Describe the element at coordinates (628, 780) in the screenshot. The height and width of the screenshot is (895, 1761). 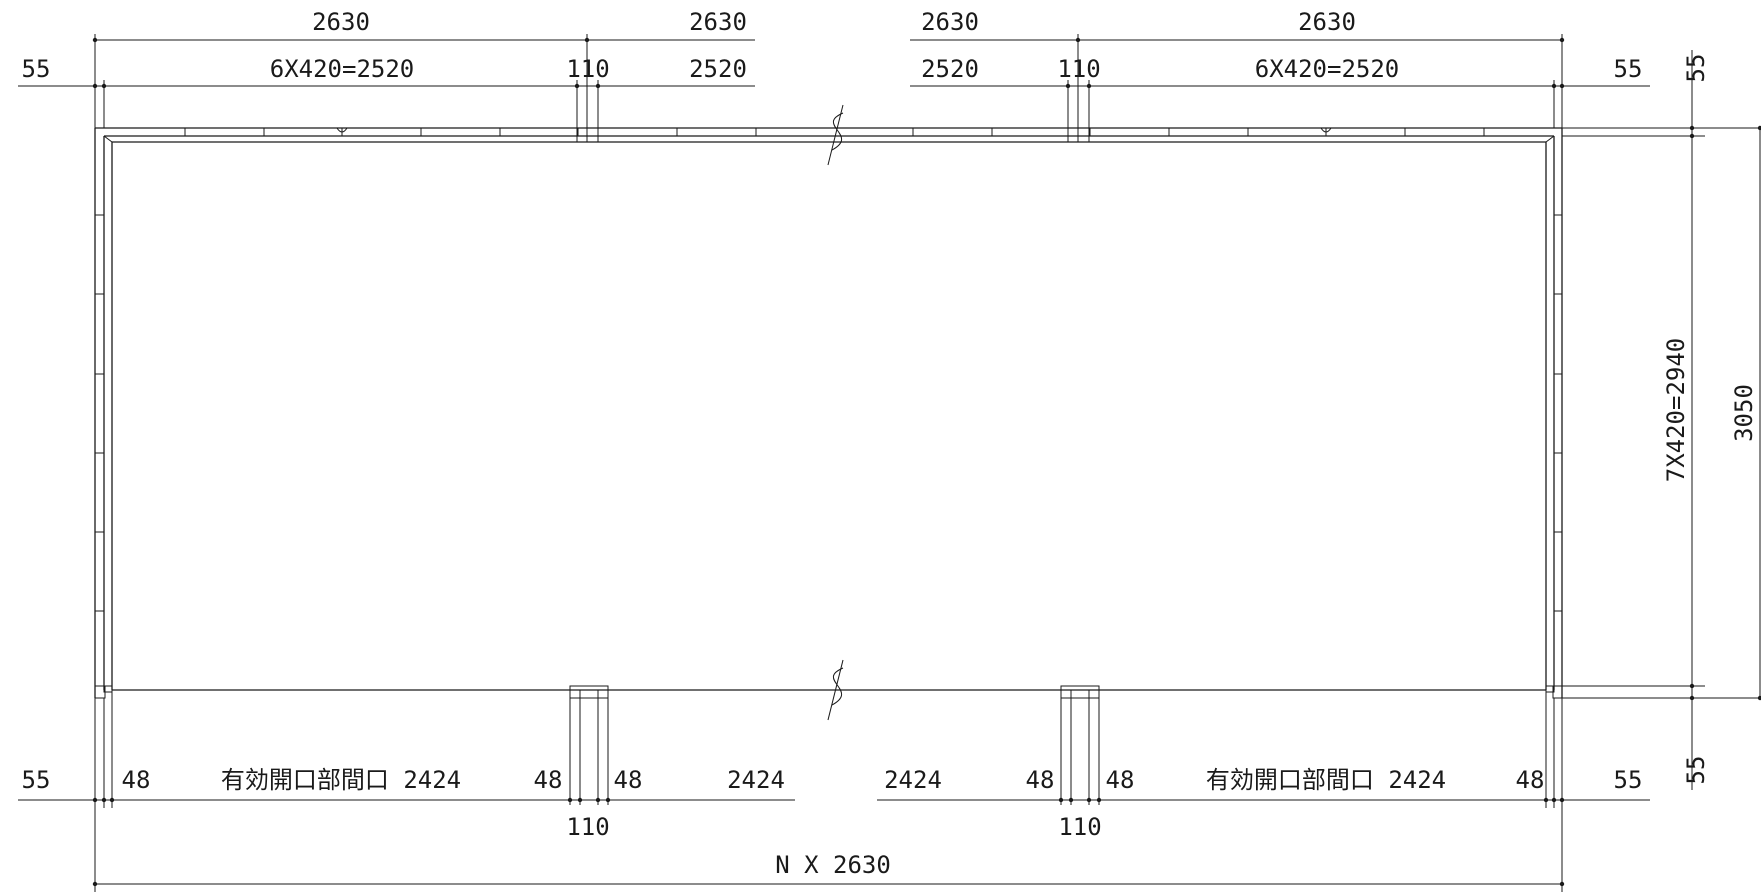
I see `dim-bottom-left-48c: 48` at that location.